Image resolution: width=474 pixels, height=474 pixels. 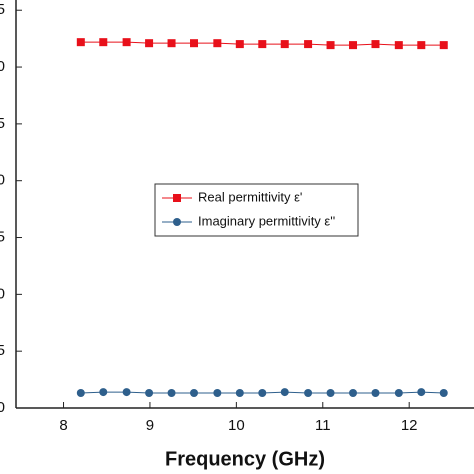 What do you see at coordinates (323, 425) in the screenshot?
I see `x-tick-label: 11` at bounding box center [323, 425].